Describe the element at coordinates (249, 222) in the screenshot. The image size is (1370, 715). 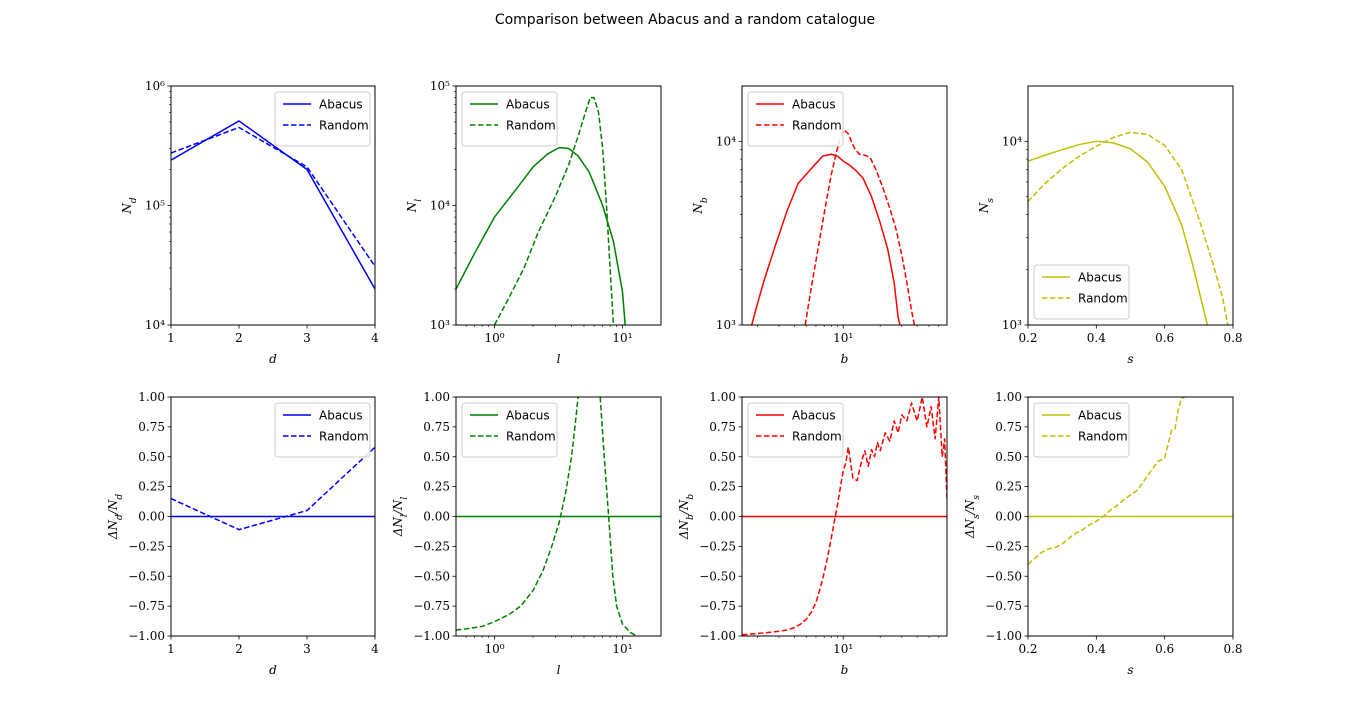
I see `panel-nd: 1 2 3 4 10⁴ 10⁵ 10⁶ d Nd Abacus Random` at that location.